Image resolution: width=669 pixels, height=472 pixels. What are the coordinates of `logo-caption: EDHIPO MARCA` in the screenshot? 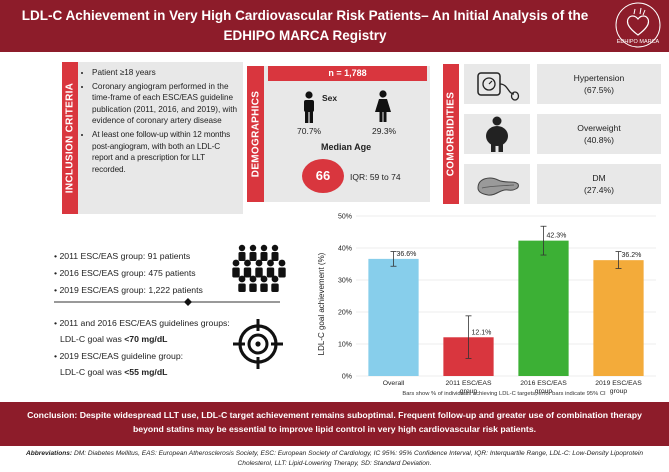 It's located at (638, 42).